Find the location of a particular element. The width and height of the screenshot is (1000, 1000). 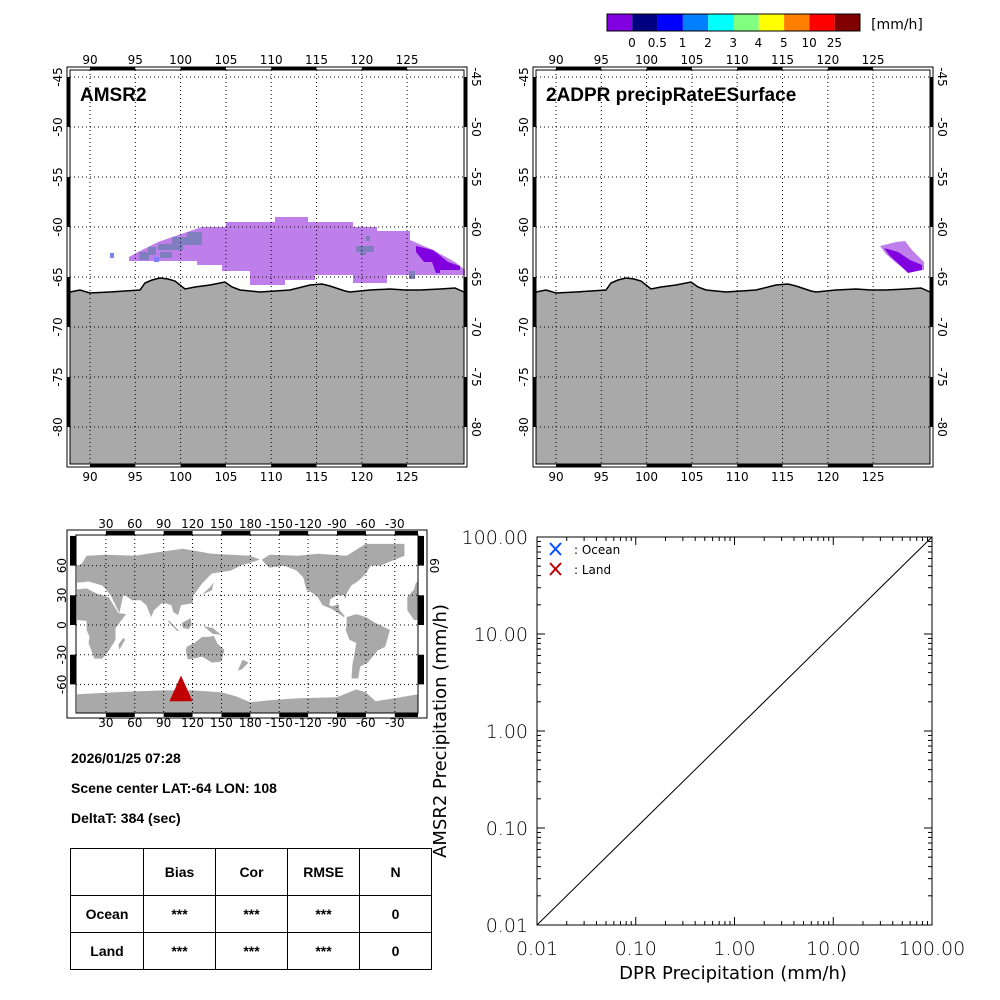

lon-tick-label-top: 110 is located at coordinates (737, 60).